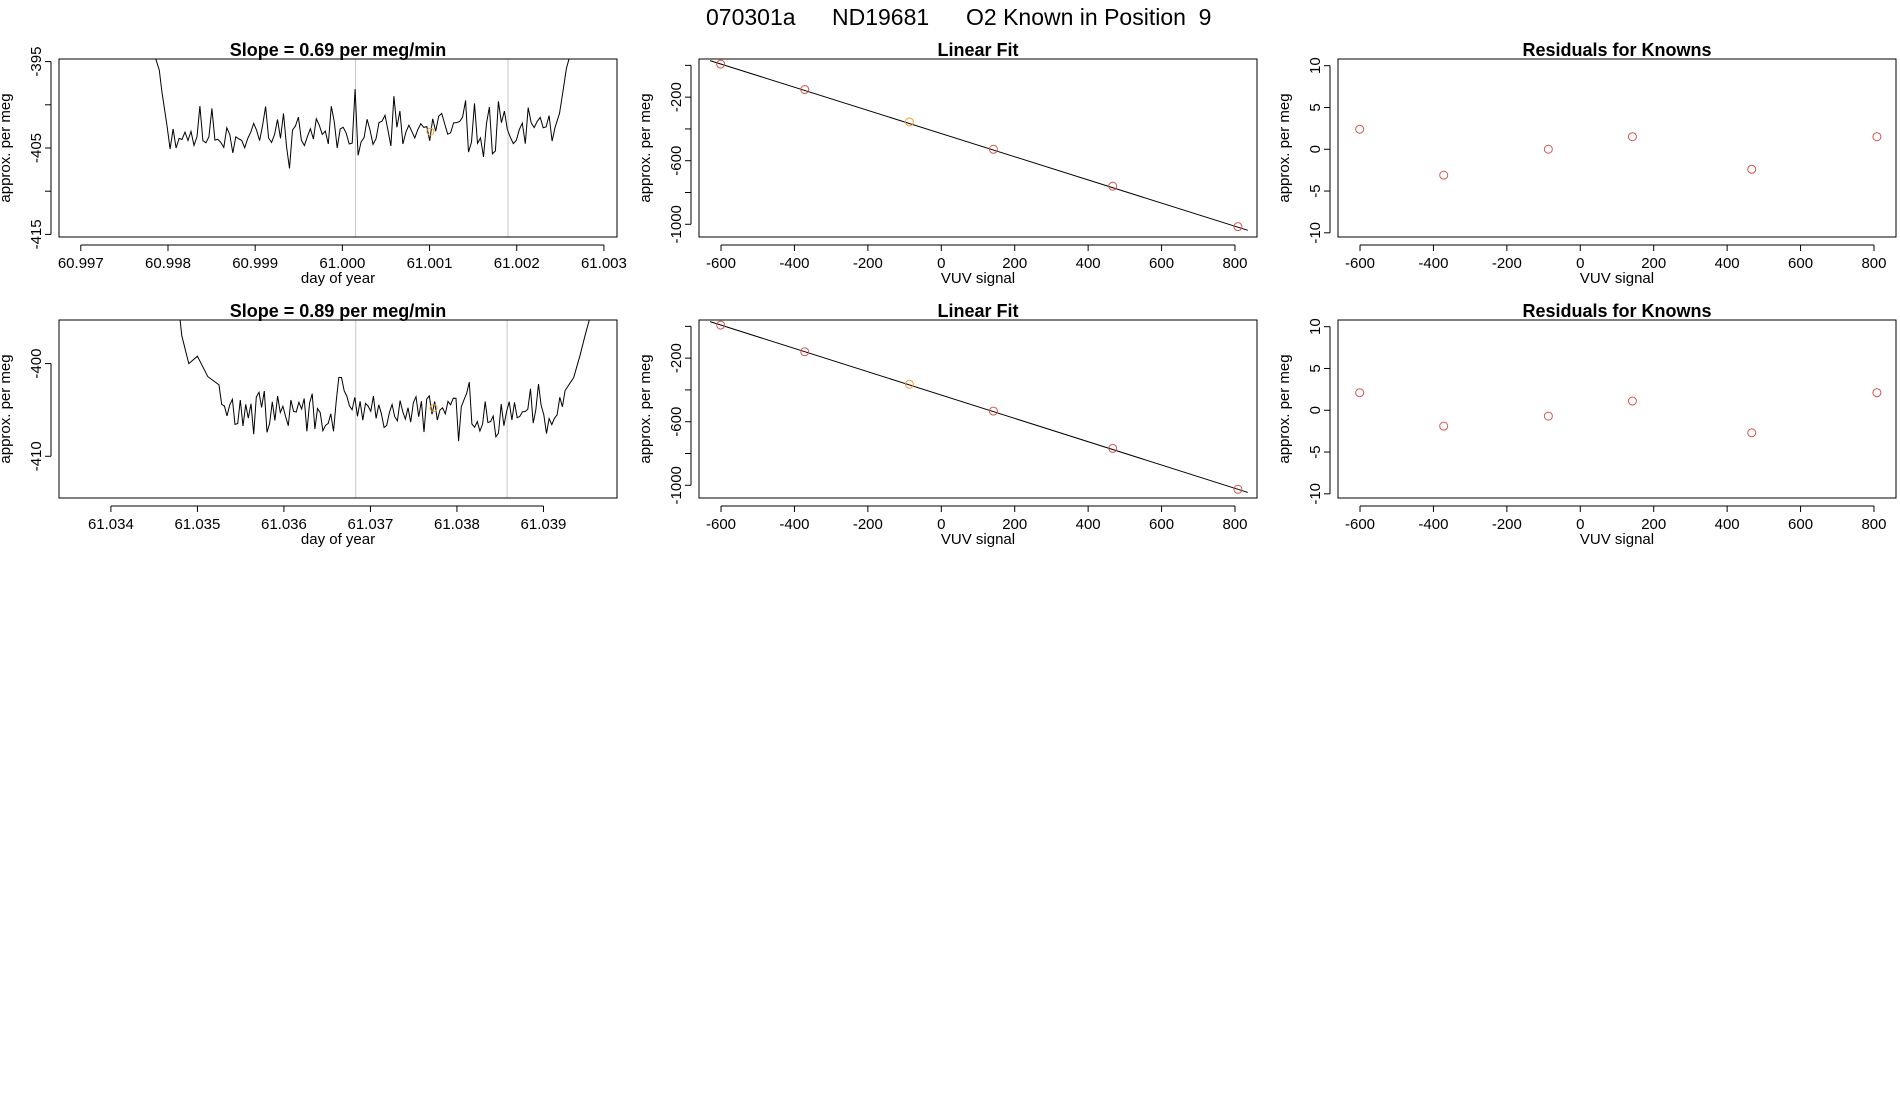 The image size is (1900, 1100). Describe the element at coordinates (36, 456) in the screenshot. I see `y-tick-label: -410` at that location.